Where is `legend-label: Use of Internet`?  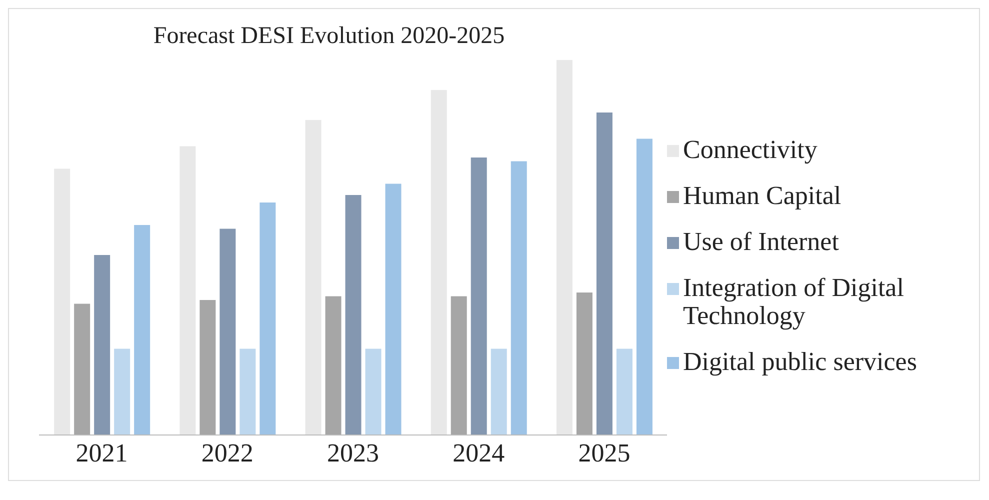 legend-label: Use of Internet is located at coordinates (761, 241).